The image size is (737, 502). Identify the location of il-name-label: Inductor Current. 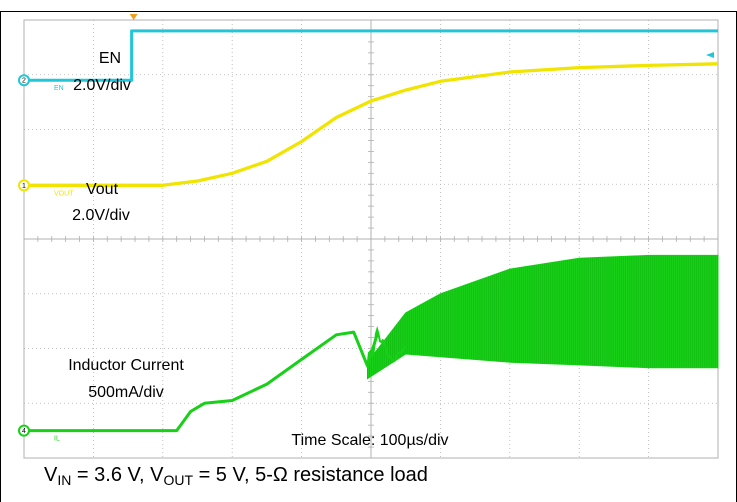
(126, 365).